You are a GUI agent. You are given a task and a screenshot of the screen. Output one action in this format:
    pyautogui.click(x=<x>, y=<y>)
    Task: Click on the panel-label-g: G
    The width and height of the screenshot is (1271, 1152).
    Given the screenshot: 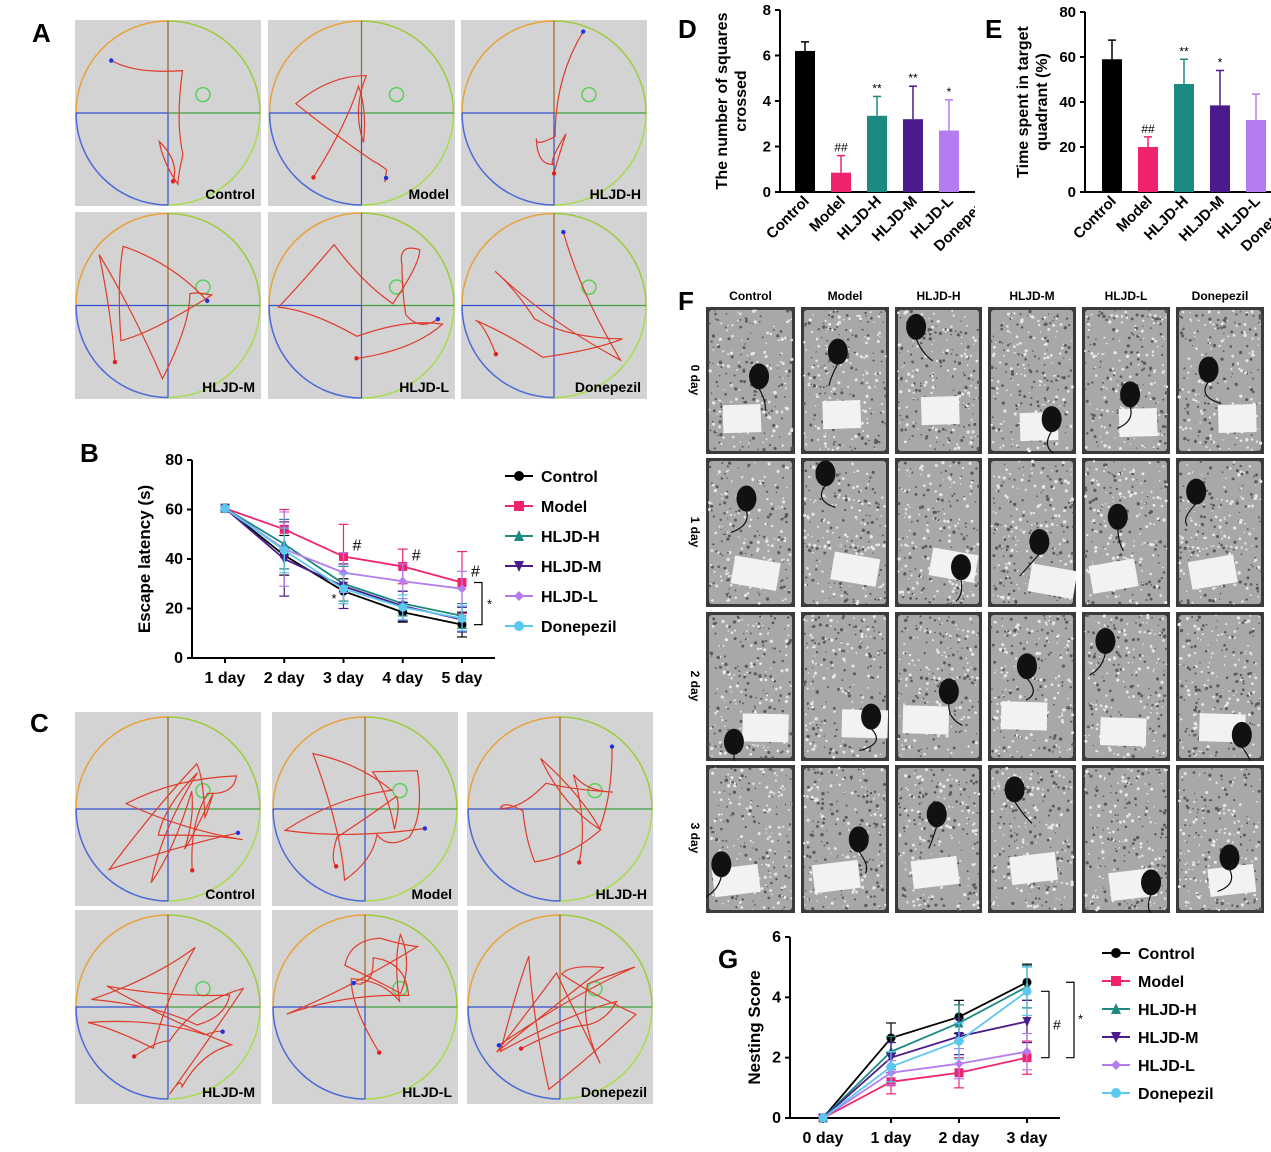 What is the action you would take?
    pyautogui.click(x=728, y=959)
    